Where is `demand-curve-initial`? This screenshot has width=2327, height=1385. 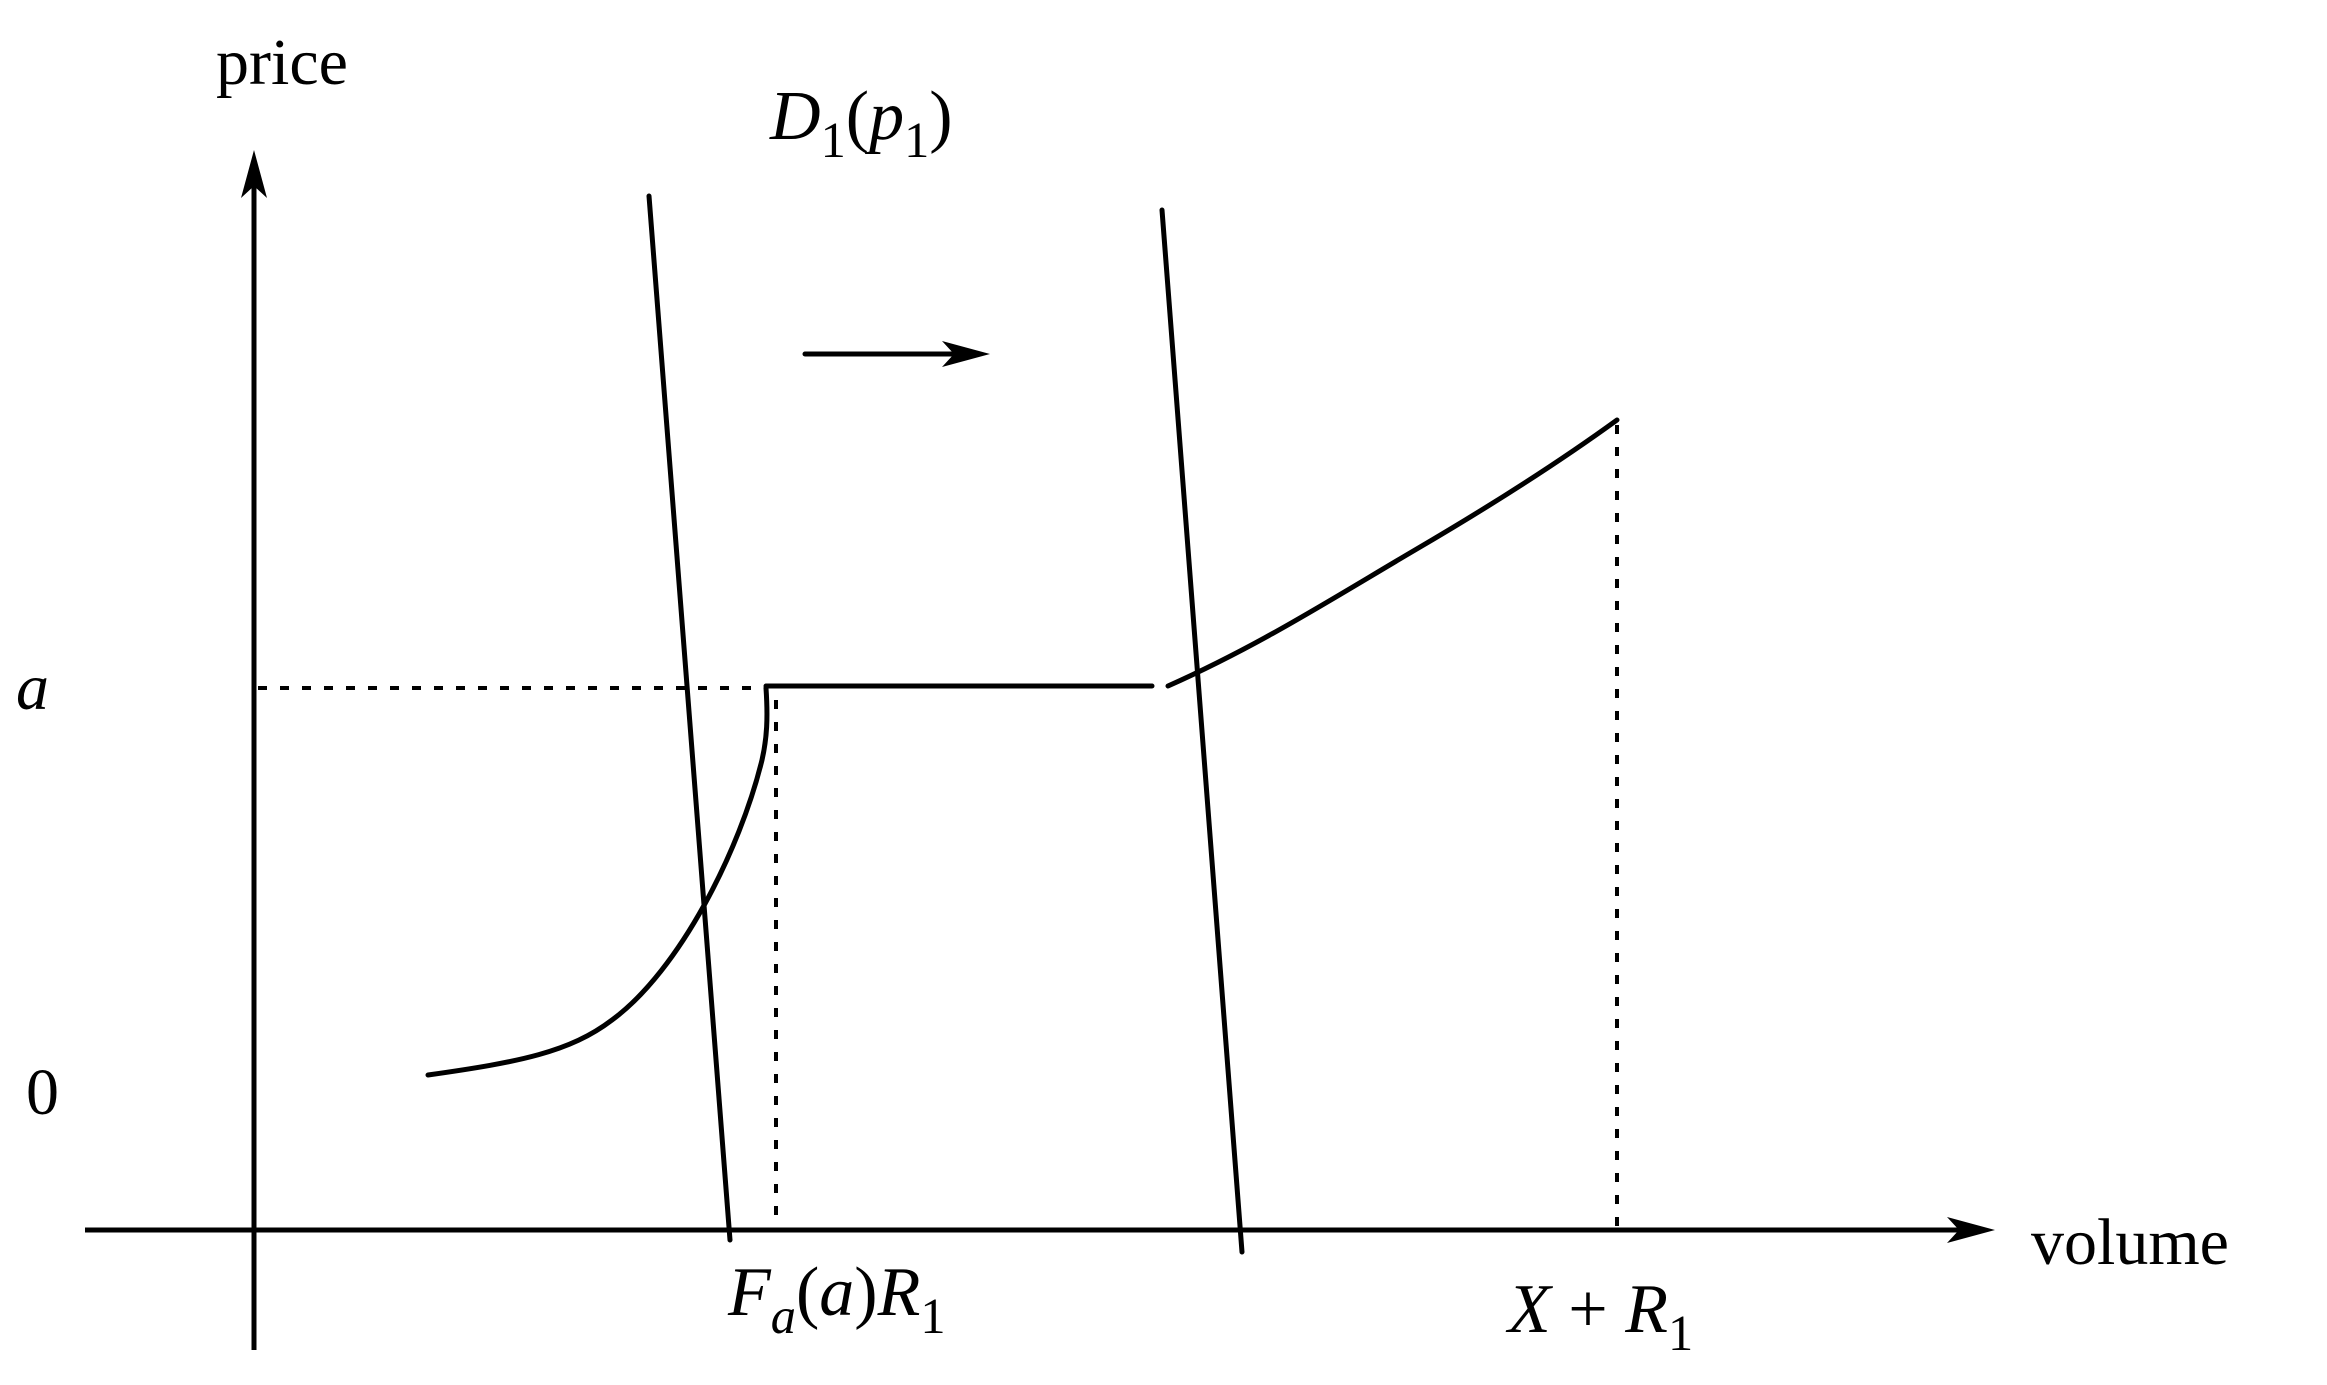 demand-curve-initial is located at coordinates (689, 718).